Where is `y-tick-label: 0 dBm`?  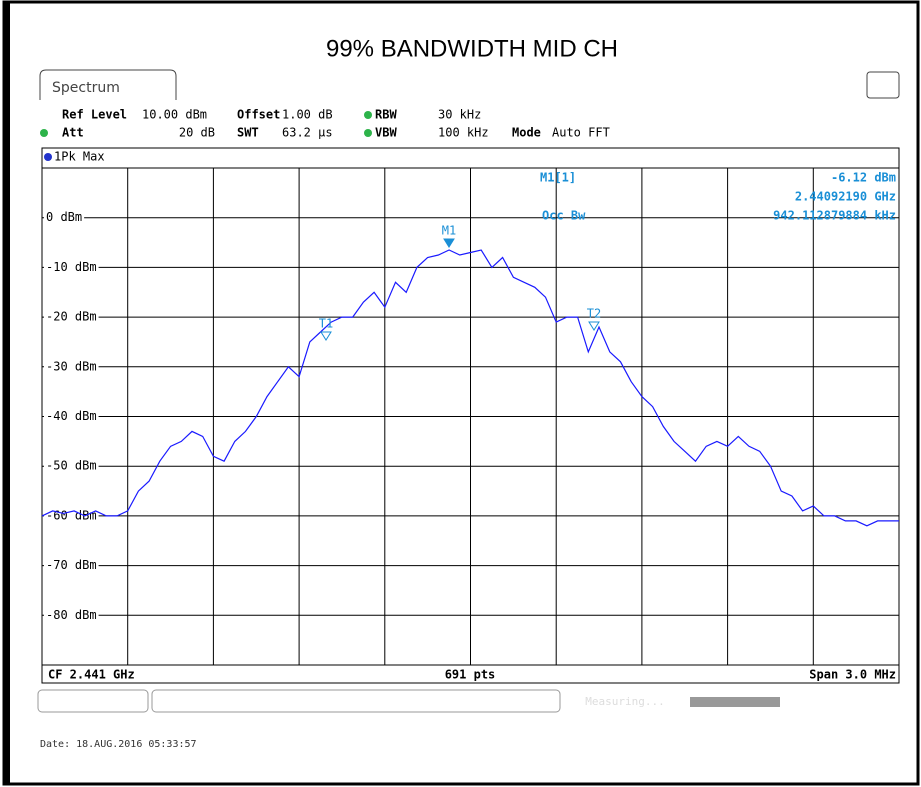
y-tick-label: 0 dBm is located at coordinates (64, 217).